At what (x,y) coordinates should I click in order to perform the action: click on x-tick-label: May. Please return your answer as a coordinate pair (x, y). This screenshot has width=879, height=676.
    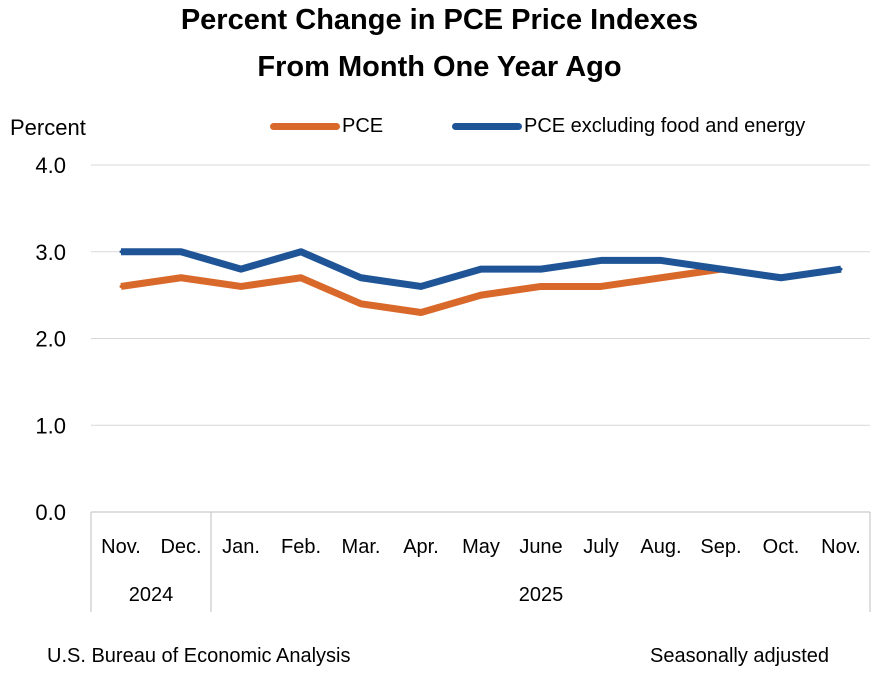
    Looking at the image, I should click on (481, 547).